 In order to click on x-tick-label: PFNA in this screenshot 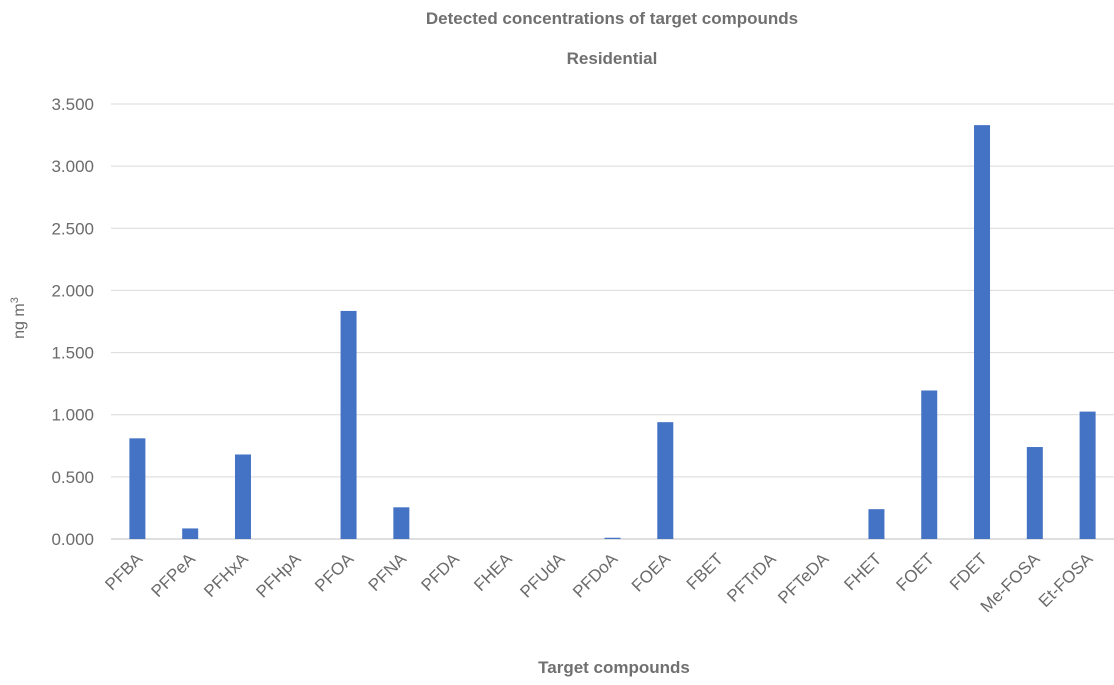, I will do `click(388, 572)`.